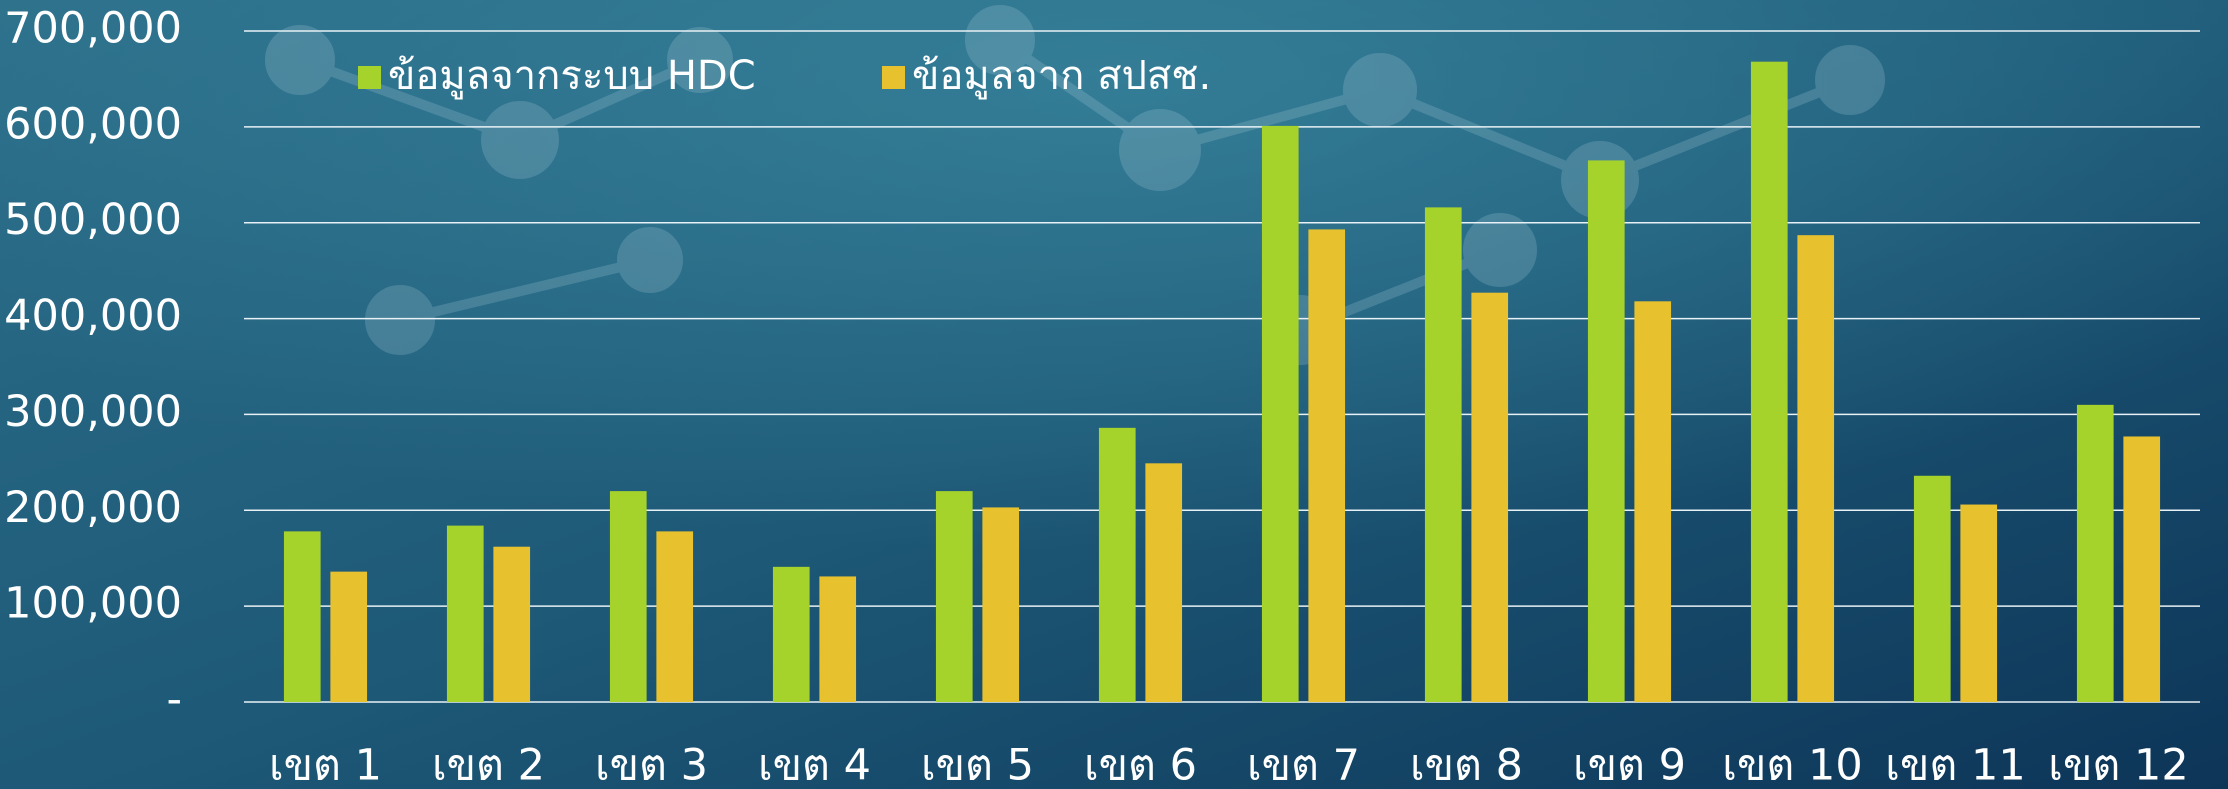  What do you see at coordinates (1955, 765) in the screenshot?
I see `x-tick-label: เขต 11` at bounding box center [1955, 765].